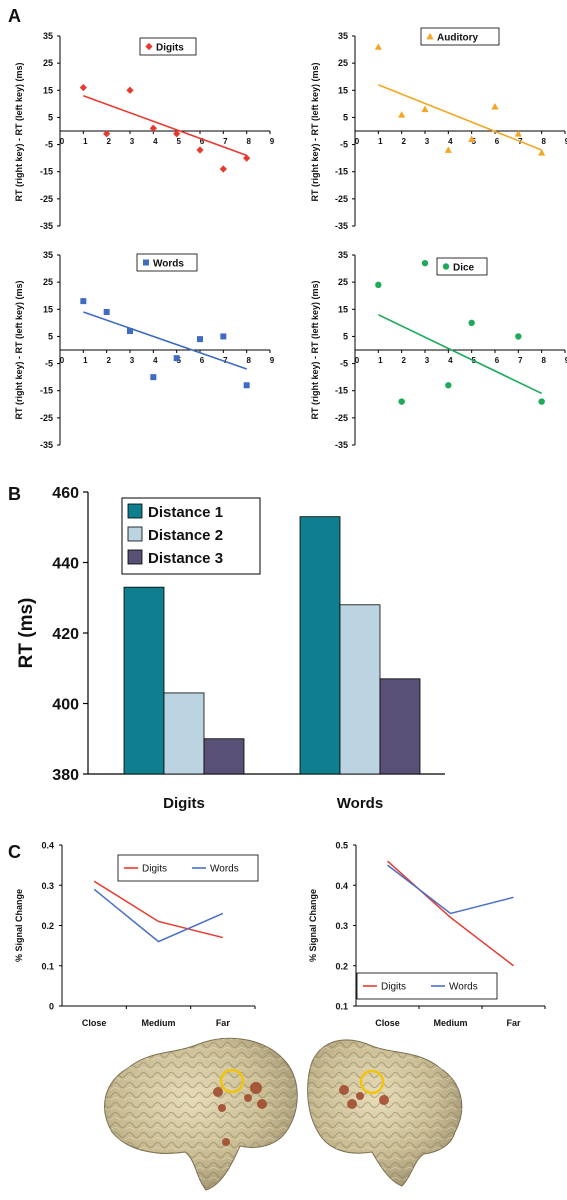 The image size is (567, 1200). I want to click on a-auditory-x-tick-label: 0, so click(357, 141).